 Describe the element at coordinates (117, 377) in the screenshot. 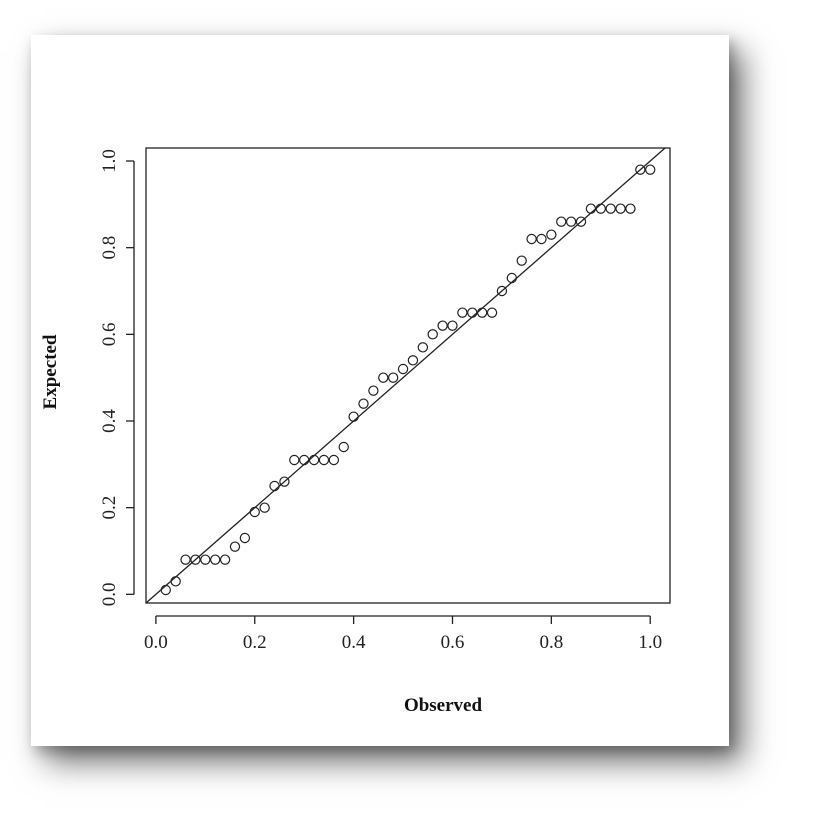

I see `y-axis: 0.0 0.2 0.4 0.6 0.8 1.0` at that location.